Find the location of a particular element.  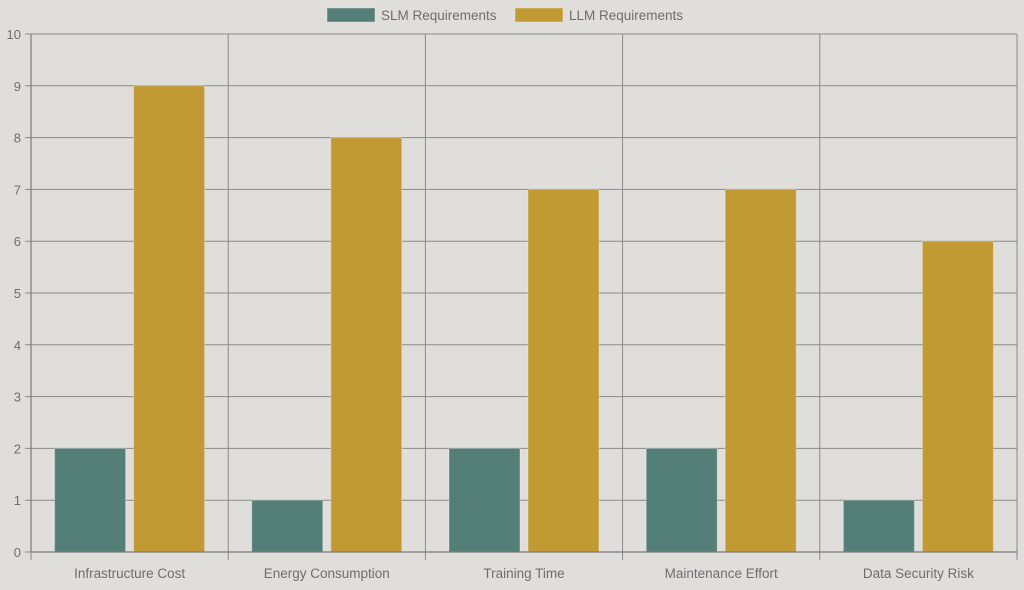

x-tick-label: Maintenance Effort is located at coordinates (721, 573).